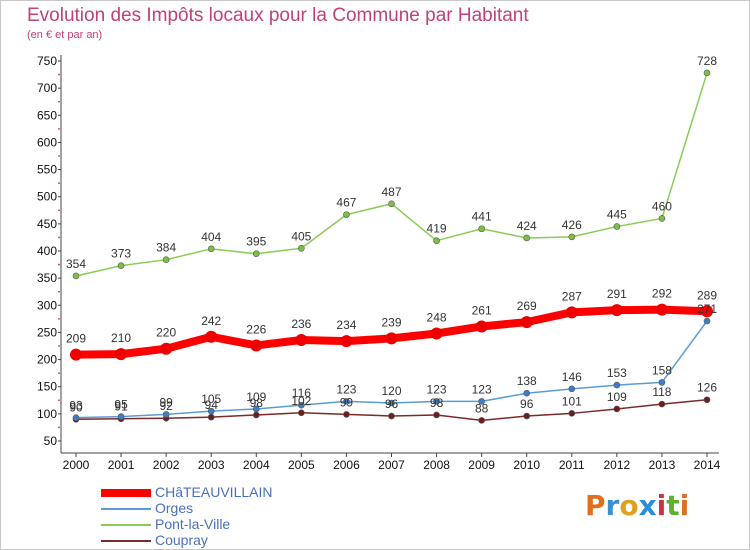 The height and width of the screenshot is (550, 750). I want to click on y-tick-label: 50, so click(51, 441).